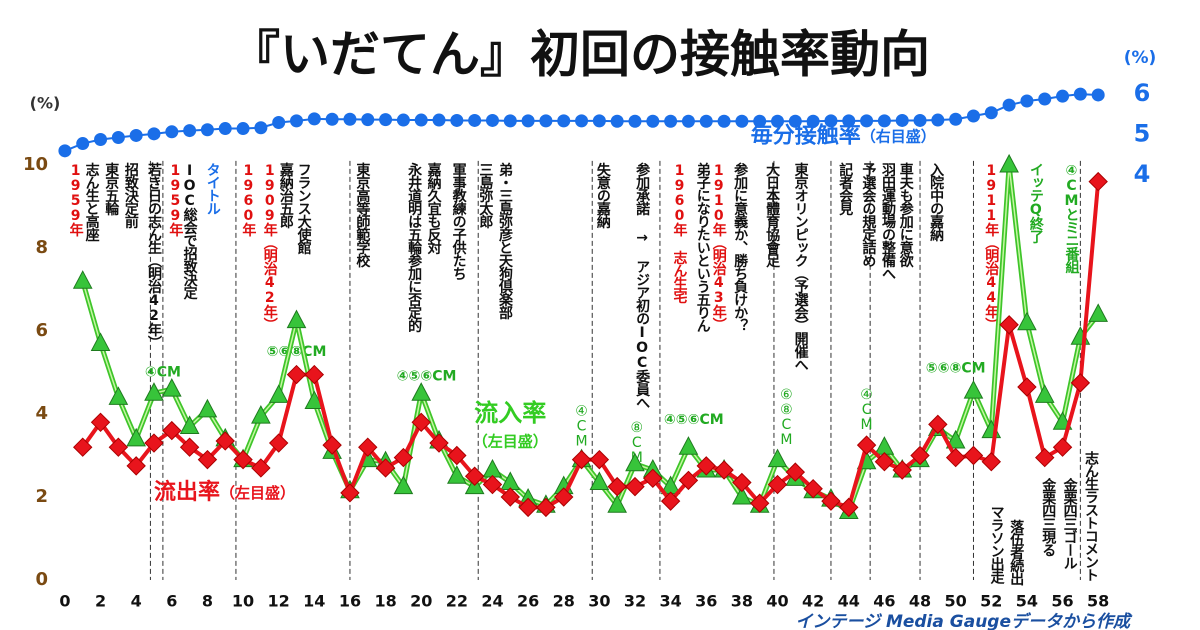 The image size is (1200, 630). Describe the element at coordinates (304, 209) in the screenshot. I see `annotation: フランス大使館` at that location.